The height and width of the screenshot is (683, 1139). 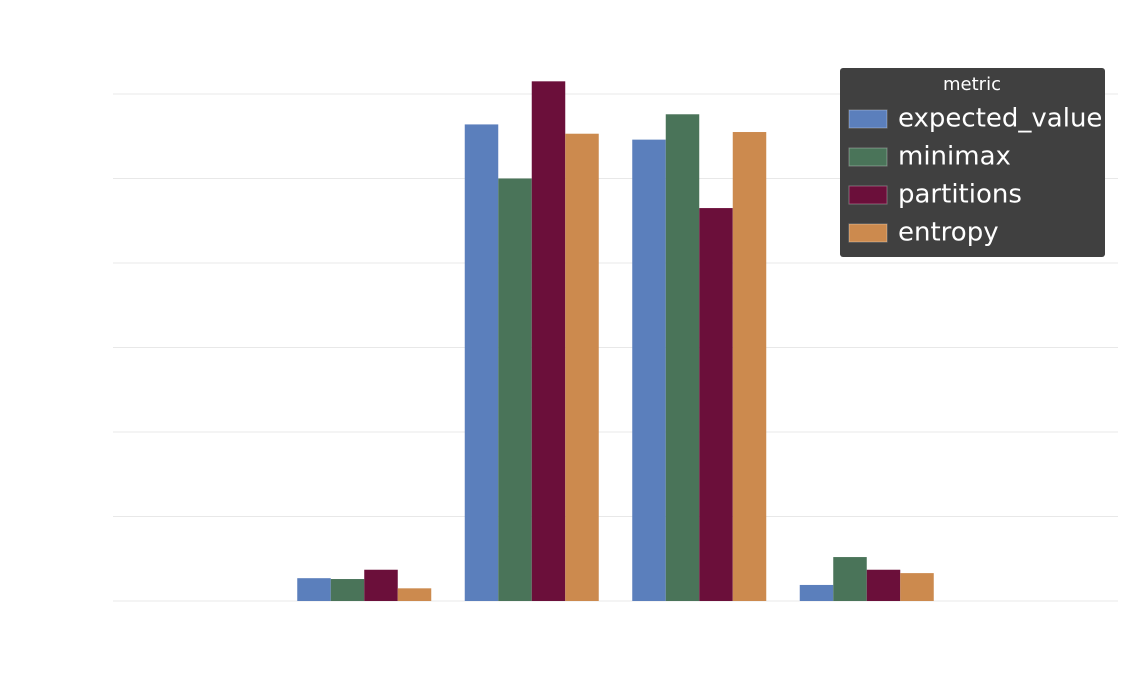 What do you see at coordinates (954, 157) in the screenshot?
I see `legend-label: minimax` at bounding box center [954, 157].